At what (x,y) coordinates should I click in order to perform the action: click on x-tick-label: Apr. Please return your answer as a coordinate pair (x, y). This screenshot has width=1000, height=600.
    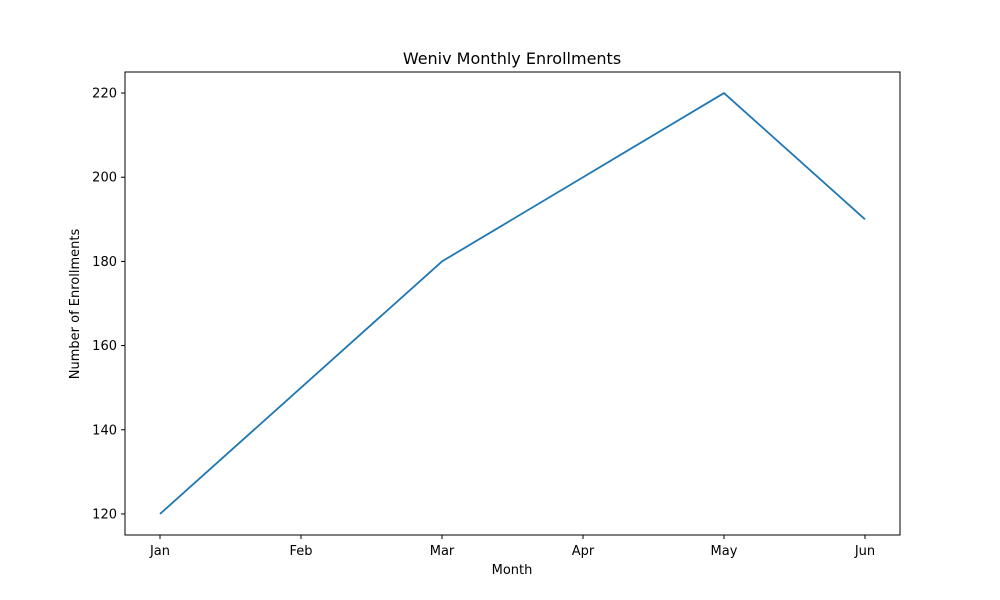
    Looking at the image, I should click on (583, 551).